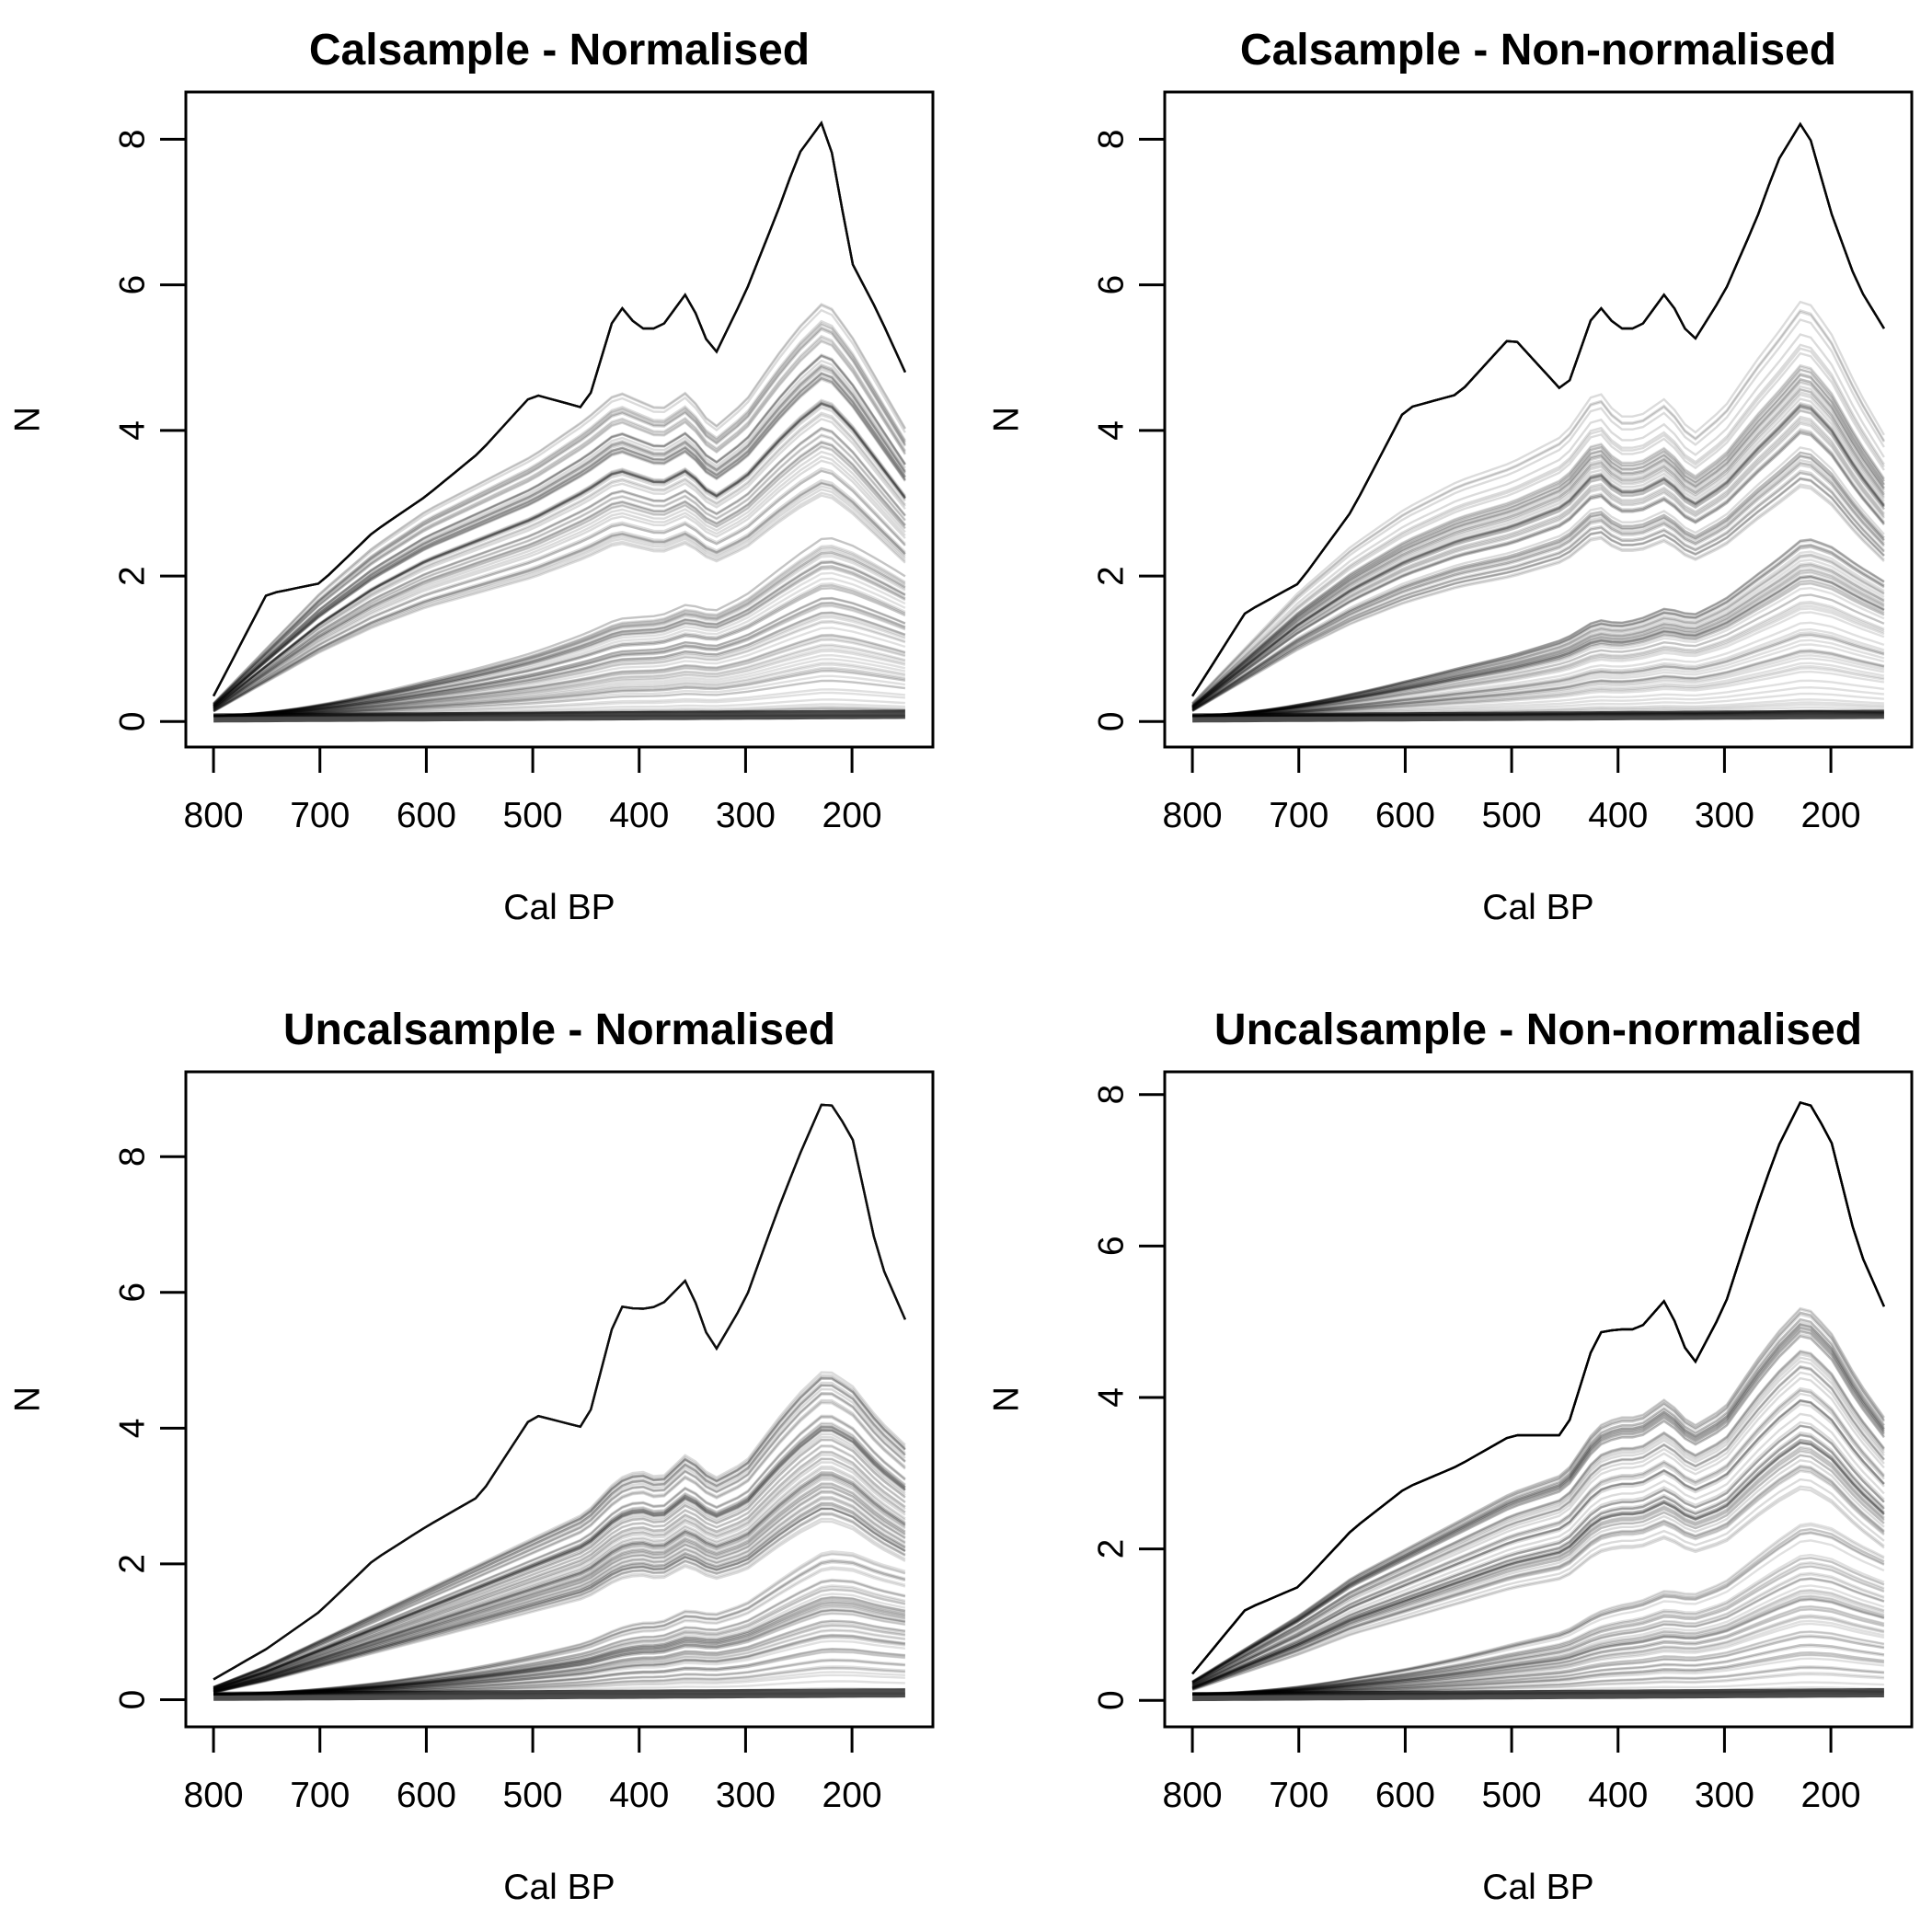 This screenshot has width=1932, height=1932. Describe the element at coordinates (320, 815) in the screenshot. I see `x-tick-label: 700` at that location.